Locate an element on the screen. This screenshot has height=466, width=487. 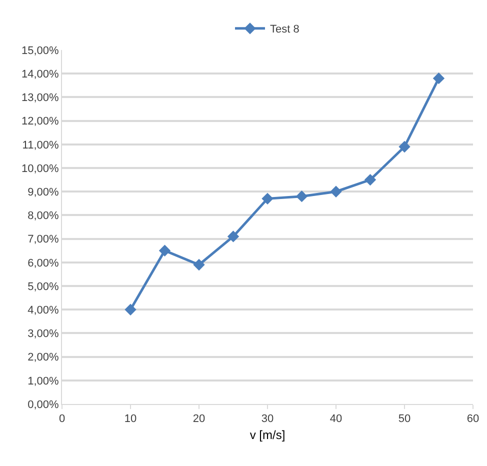
x-tick-label: 50 is located at coordinates (404, 419).